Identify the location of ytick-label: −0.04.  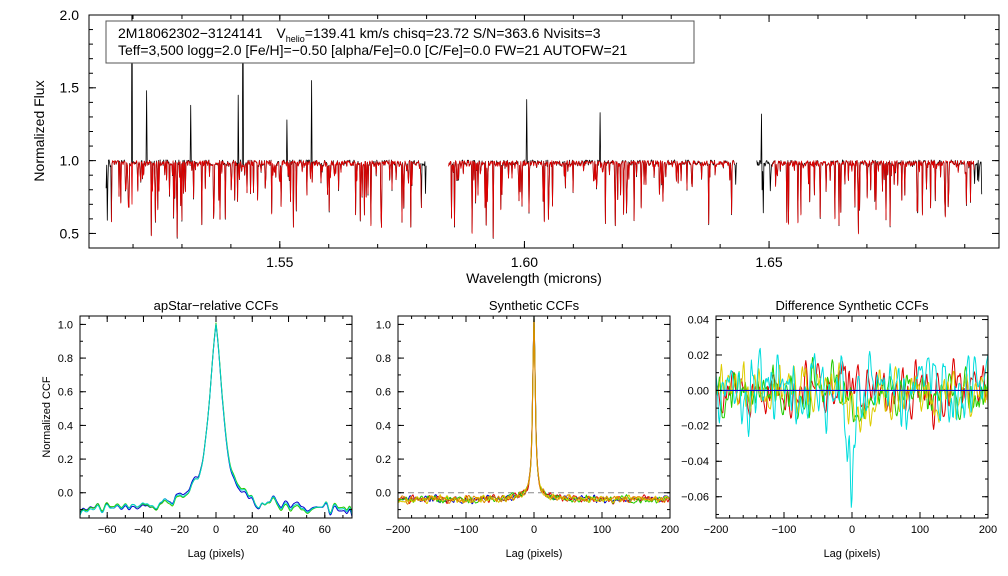
(695, 462).